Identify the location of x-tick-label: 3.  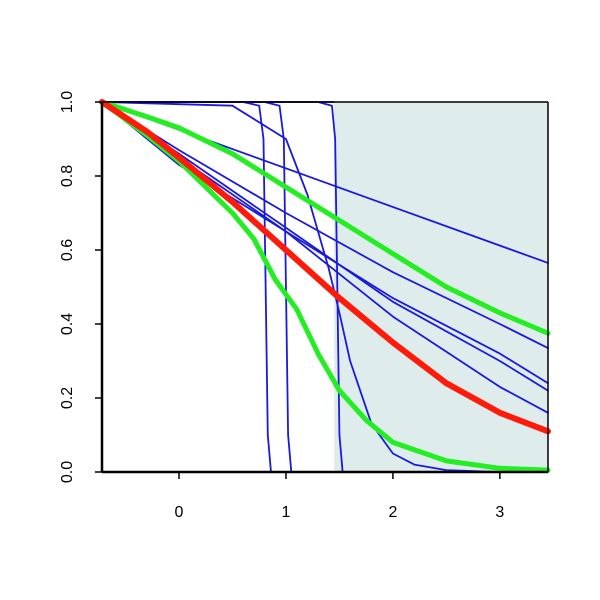
(499, 512).